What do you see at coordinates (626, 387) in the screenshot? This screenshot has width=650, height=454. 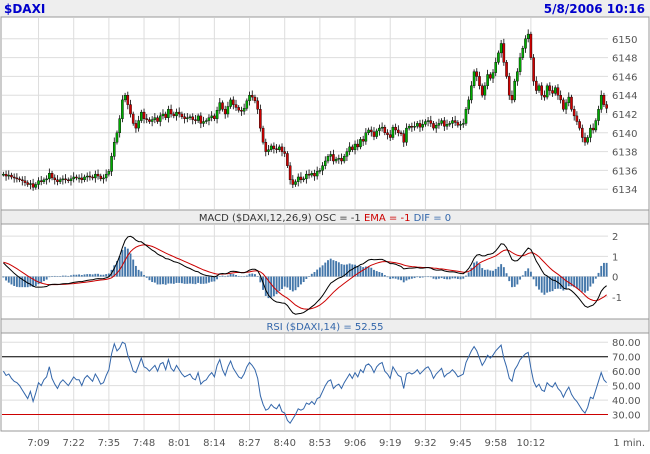 I see `rsi-tick-label: 50.00` at bounding box center [626, 387].